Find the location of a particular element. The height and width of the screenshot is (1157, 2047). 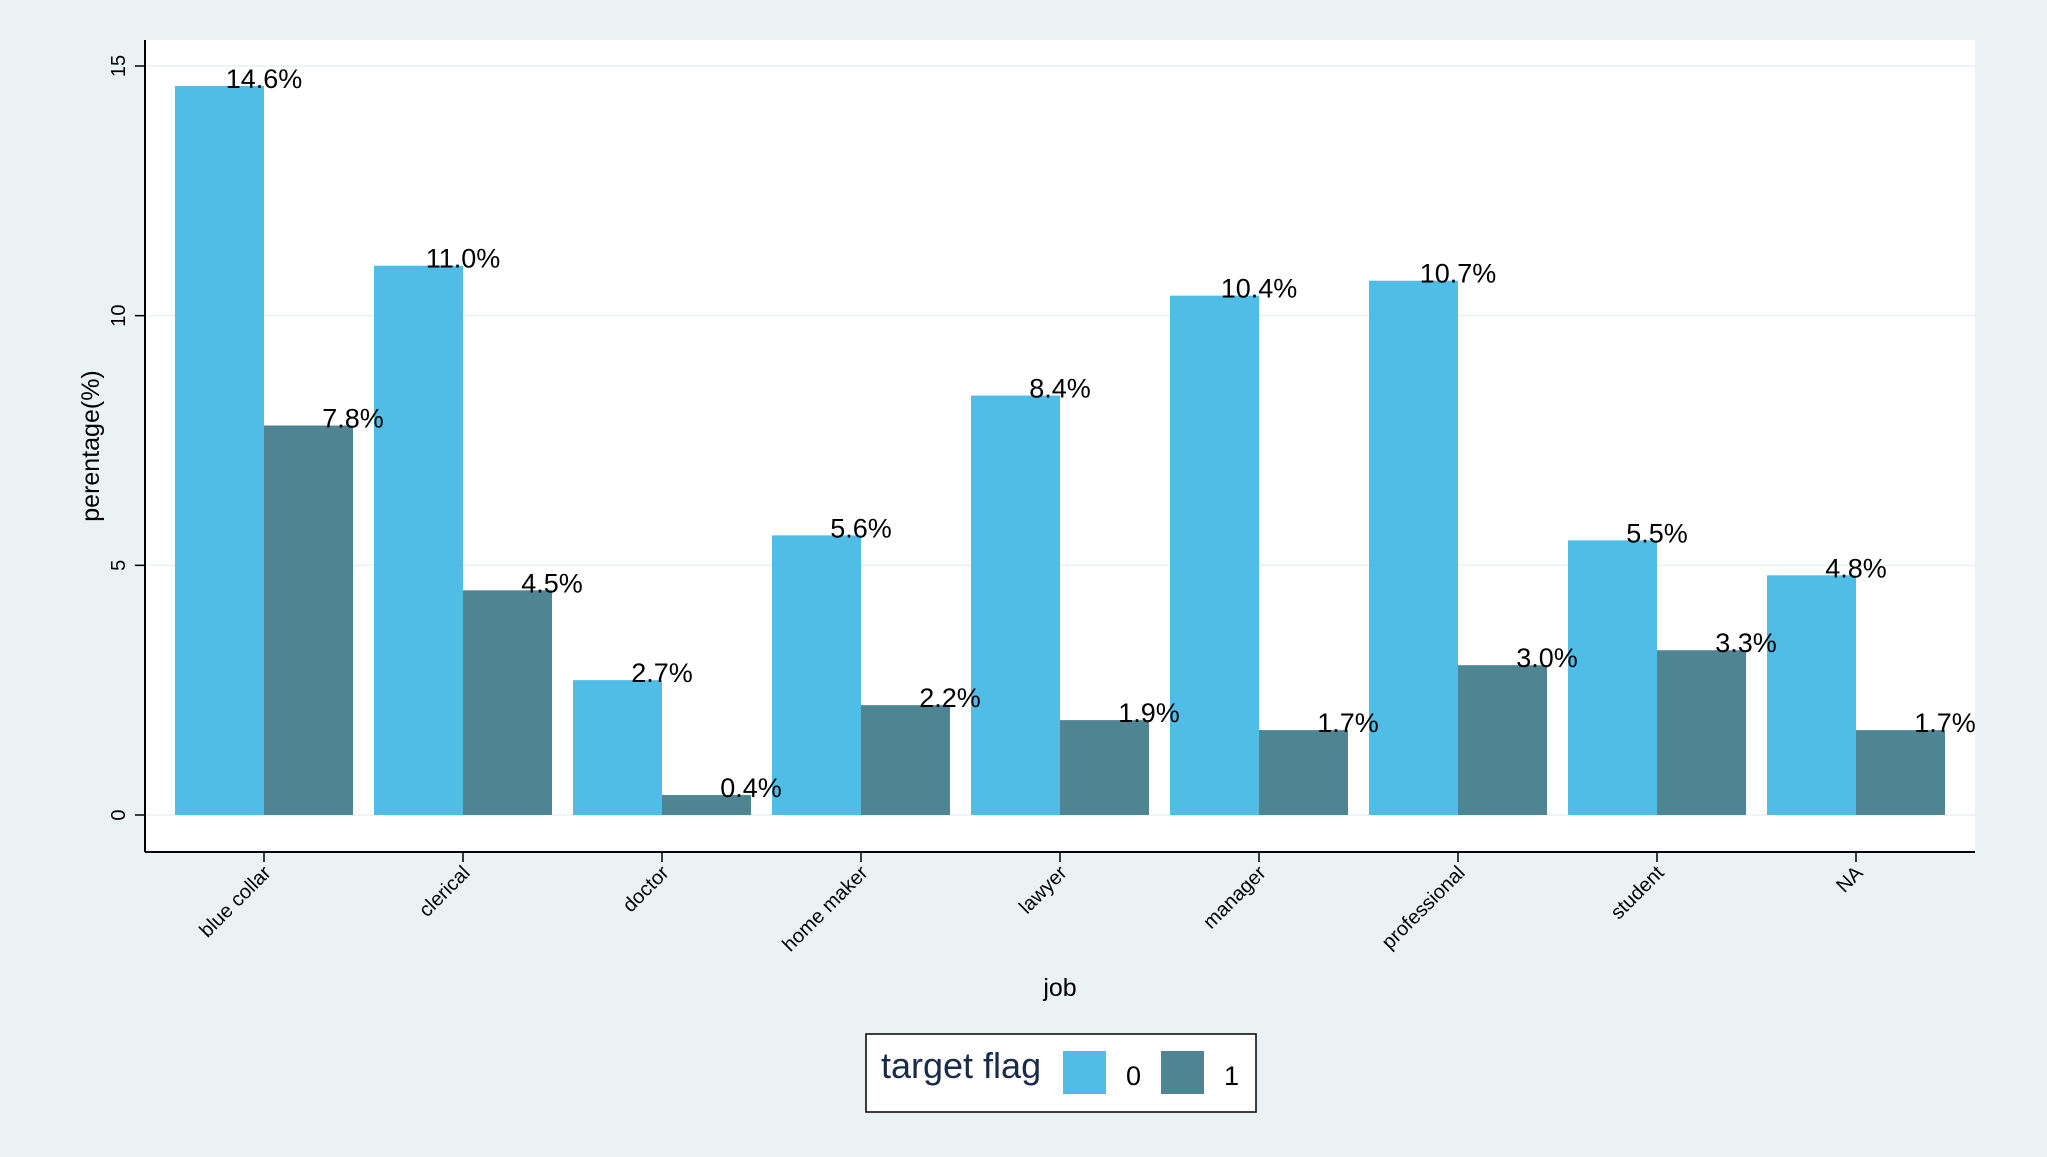

data-label-1-8: 1.7% is located at coordinates (1945, 723).